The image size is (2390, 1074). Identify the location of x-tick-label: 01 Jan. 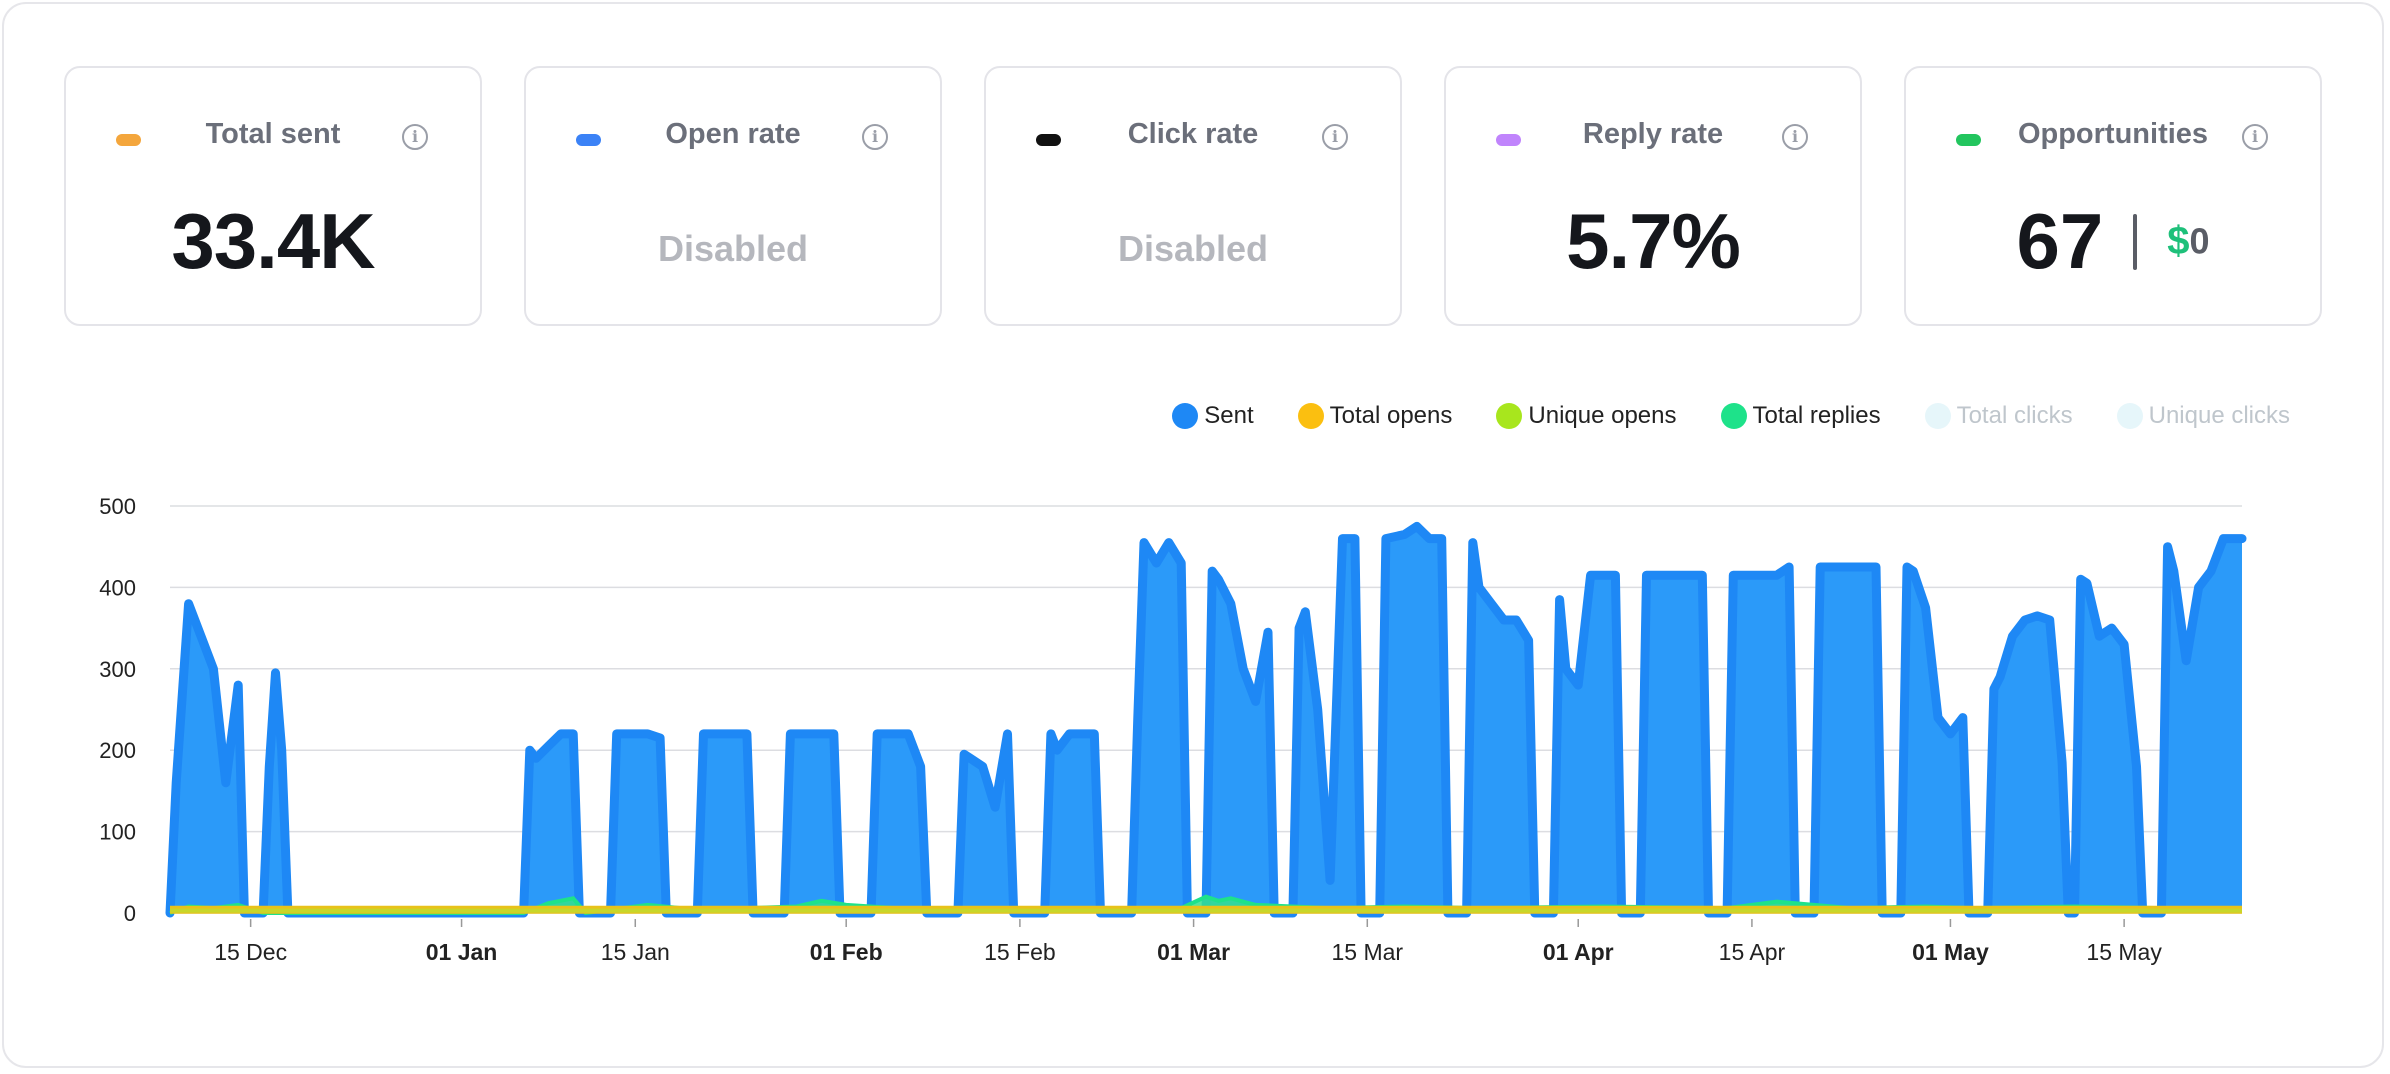
(462, 952).